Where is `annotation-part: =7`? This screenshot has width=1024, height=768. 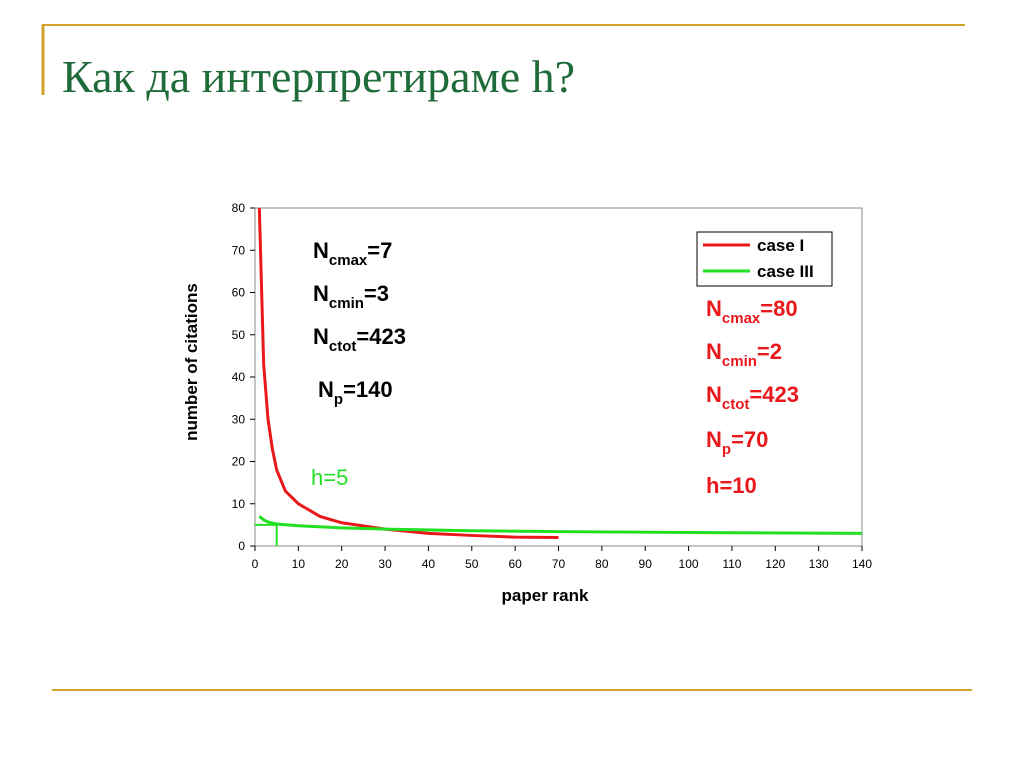 annotation-part: =7 is located at coordinates (379, 250).